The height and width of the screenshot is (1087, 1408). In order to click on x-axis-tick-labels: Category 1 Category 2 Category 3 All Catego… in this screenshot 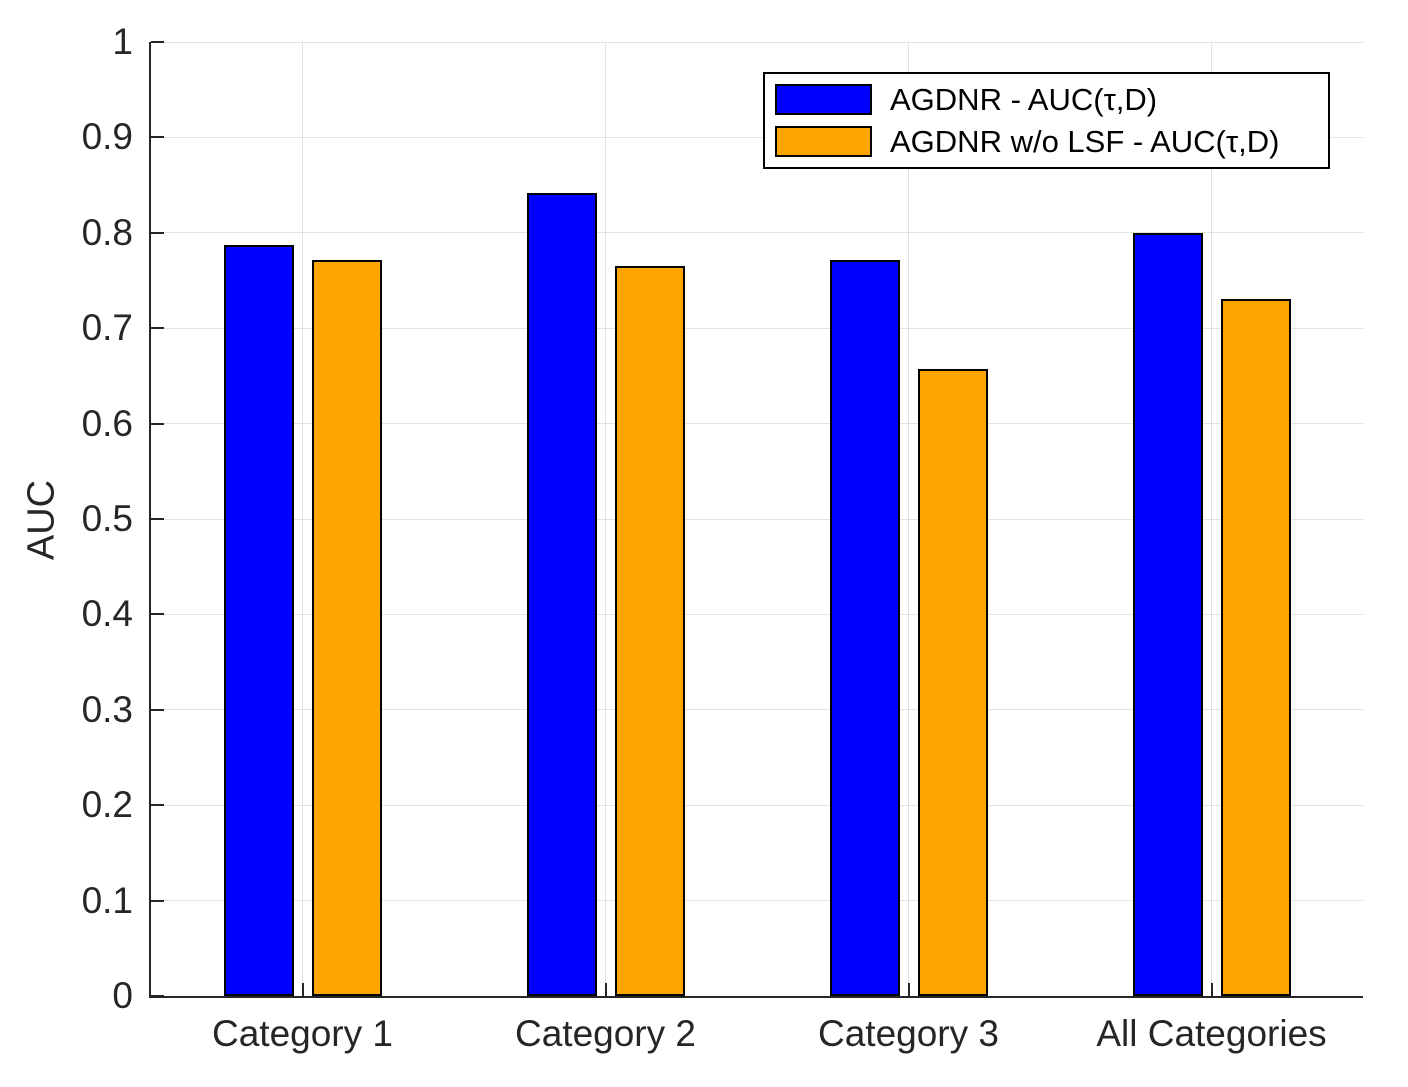, I will do `click(757, 1039)`.